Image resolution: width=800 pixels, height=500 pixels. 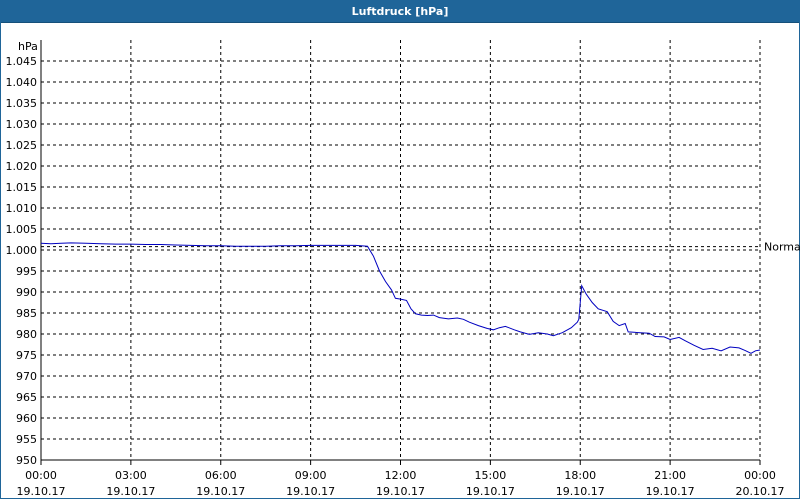 What do you see at coordinates (22, 82) in the screenshot?
I see `y-tick-label: 1.040` at bounding box center [22, 82].